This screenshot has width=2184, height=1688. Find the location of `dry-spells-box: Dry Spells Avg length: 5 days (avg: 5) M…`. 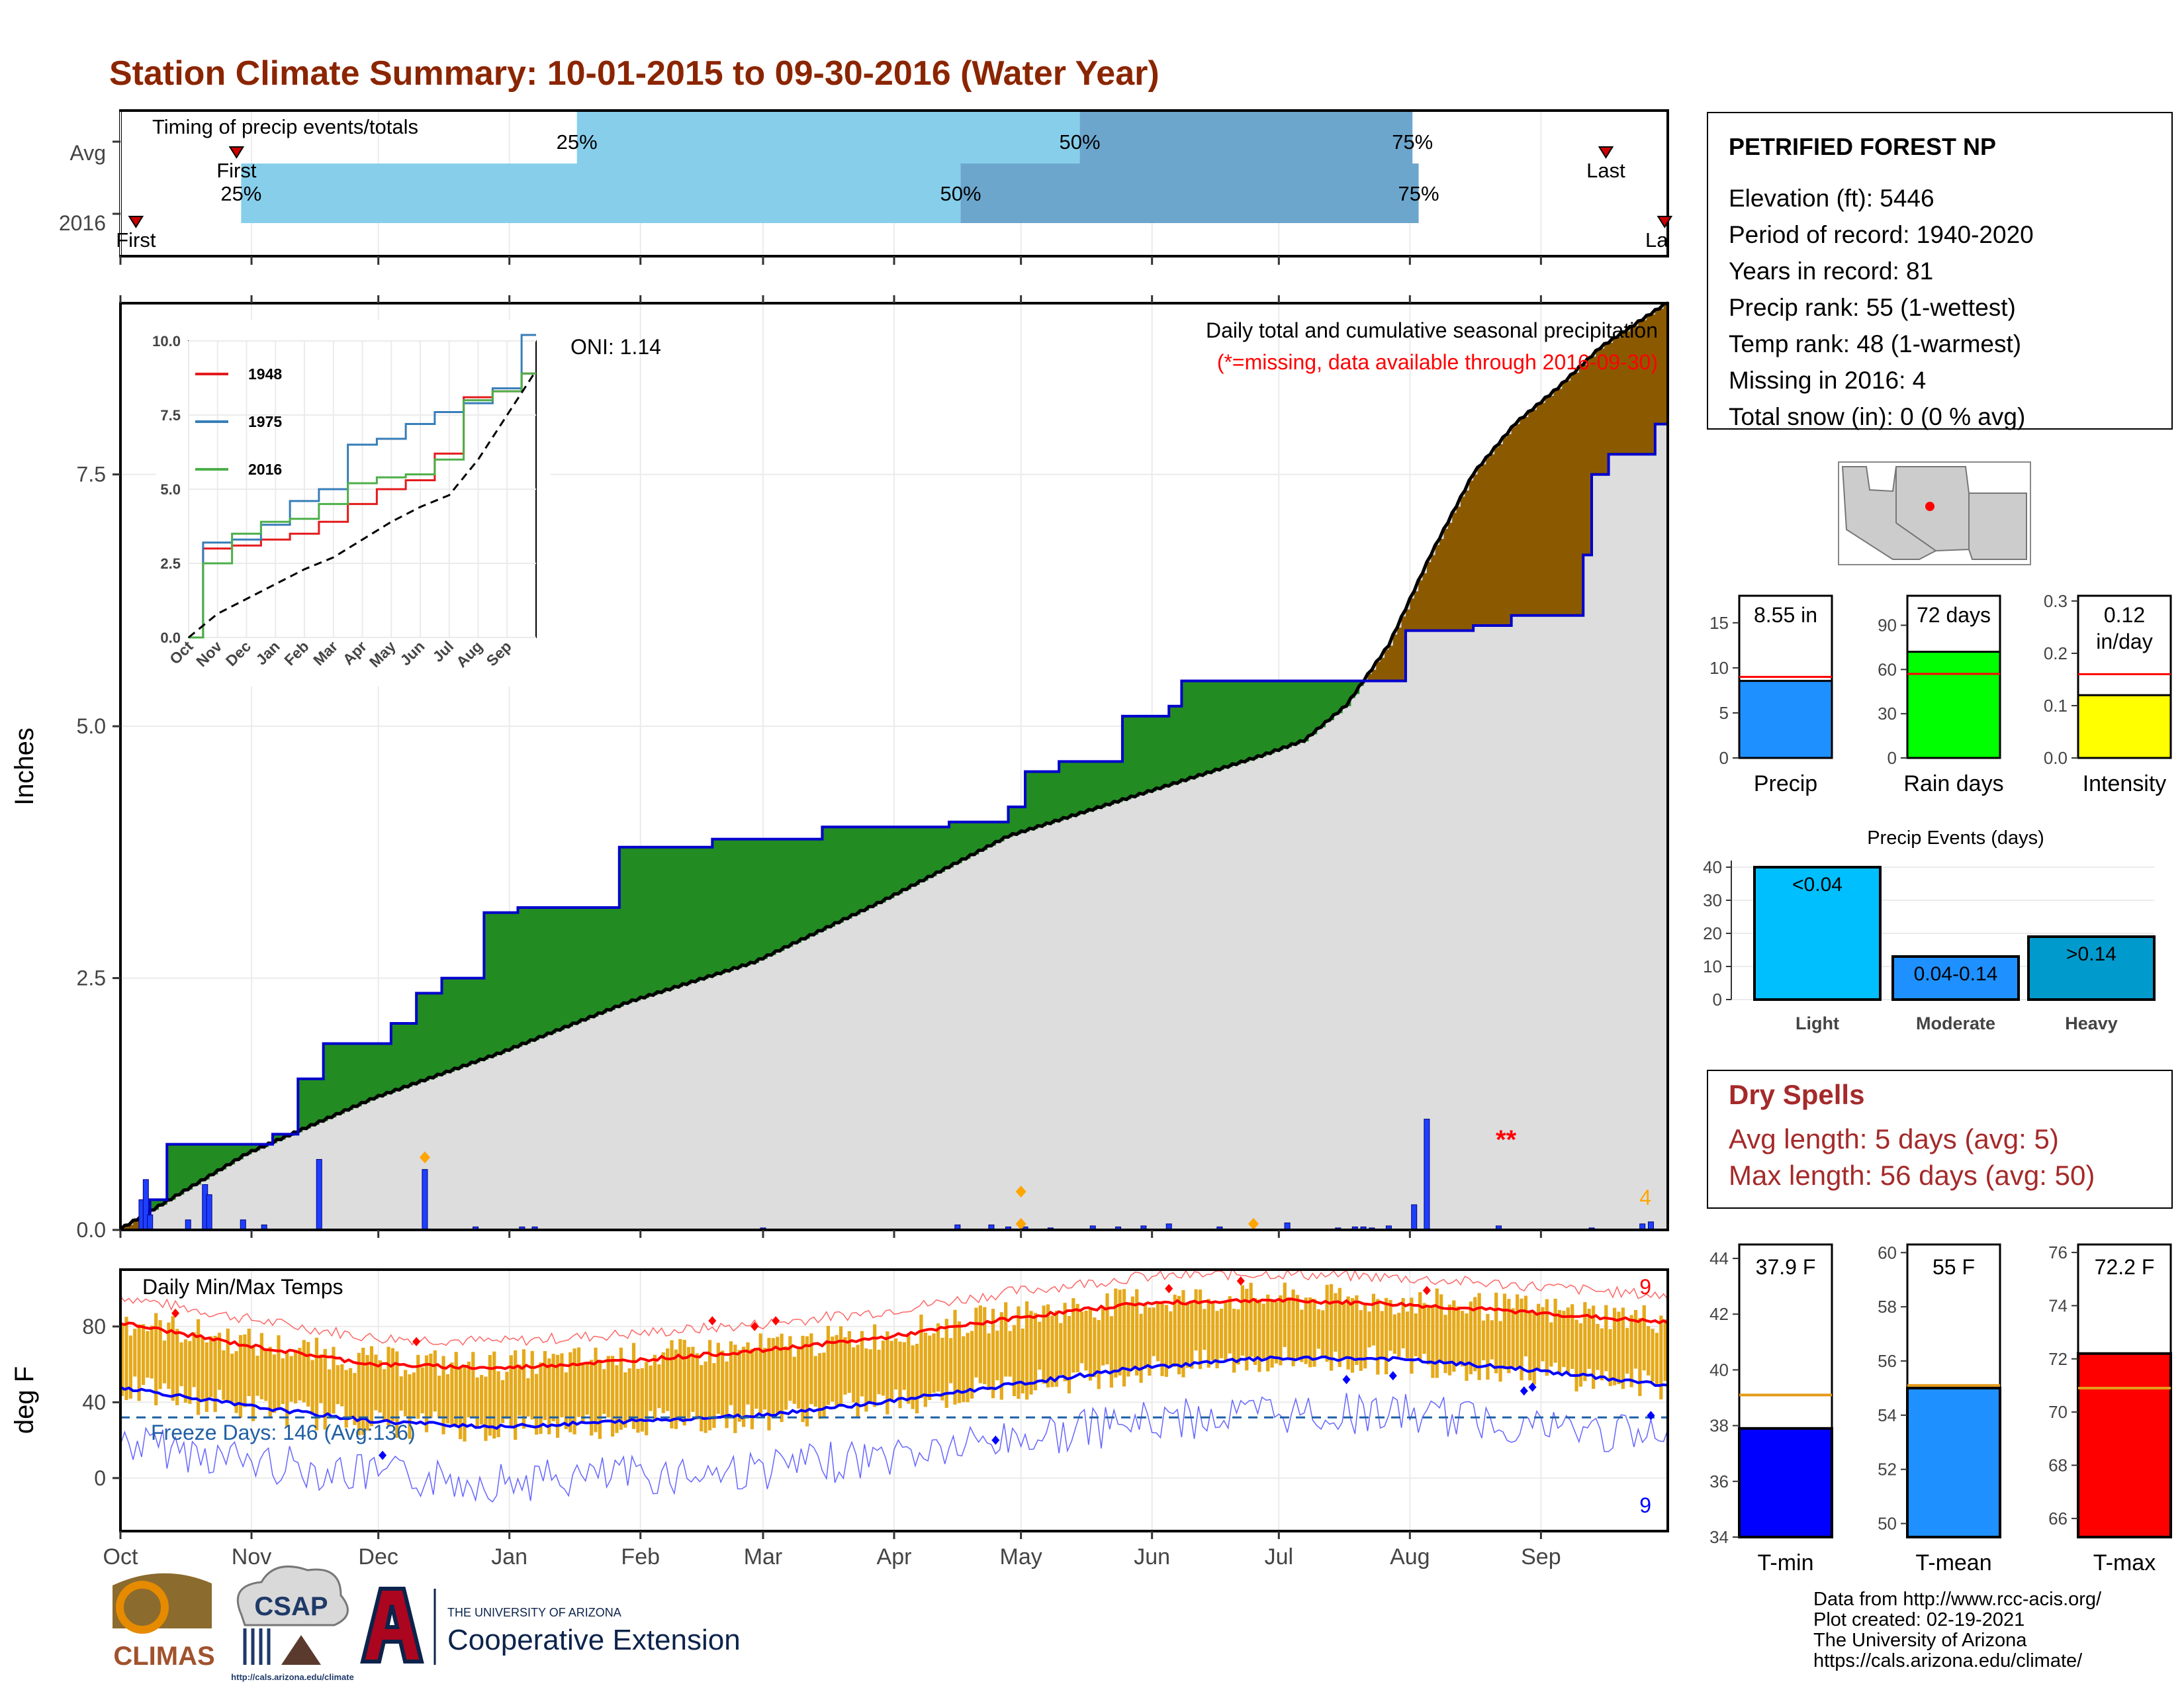

dry-spells-box: Dry Spells Avg length: 5 days (avg: 5) M… is located at coordinates (1940, 1139).